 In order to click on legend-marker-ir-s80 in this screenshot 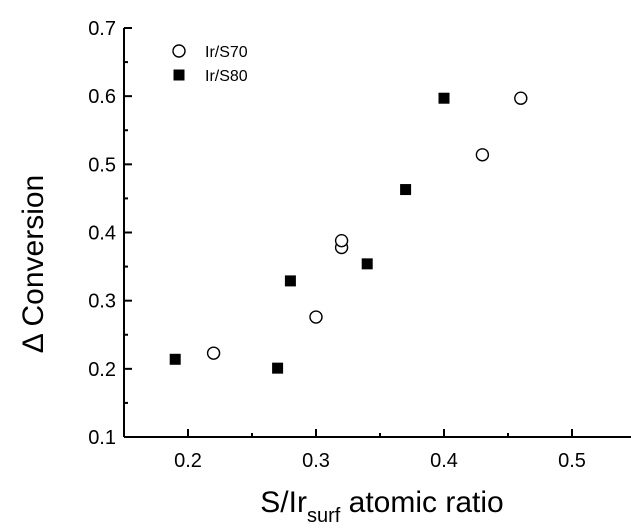, I will do `click(179, 75)`.